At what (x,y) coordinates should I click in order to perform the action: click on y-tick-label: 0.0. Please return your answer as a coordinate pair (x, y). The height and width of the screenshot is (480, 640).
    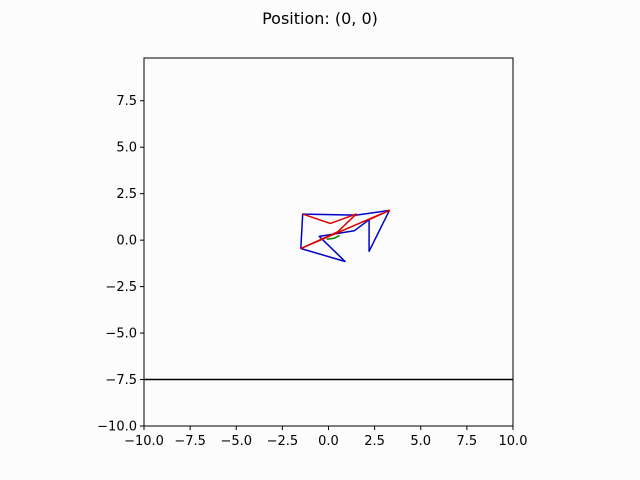
    Looking at the image, I should click on (126, 241).